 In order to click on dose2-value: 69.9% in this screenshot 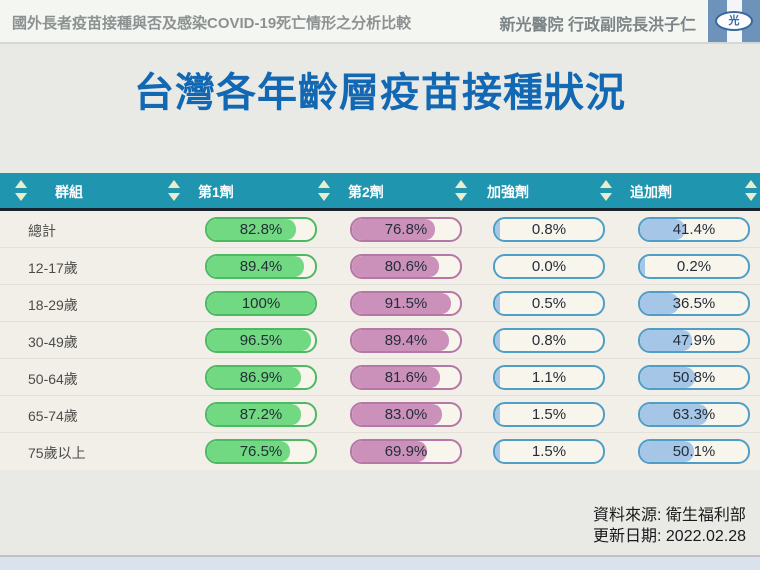, I will do `click(406, 451)`.